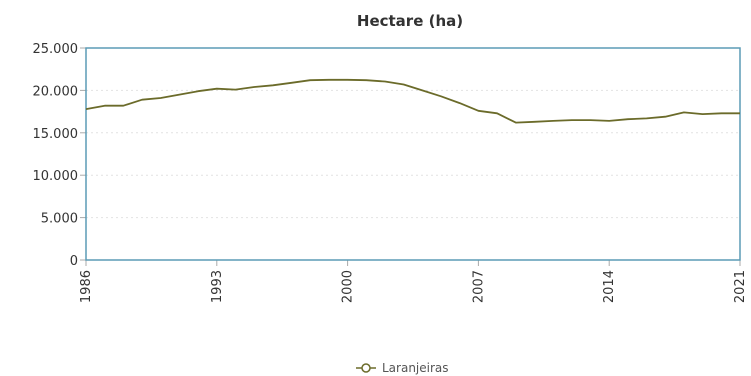  I want to click on y-tick-label: 10.000, so click(56, 176).